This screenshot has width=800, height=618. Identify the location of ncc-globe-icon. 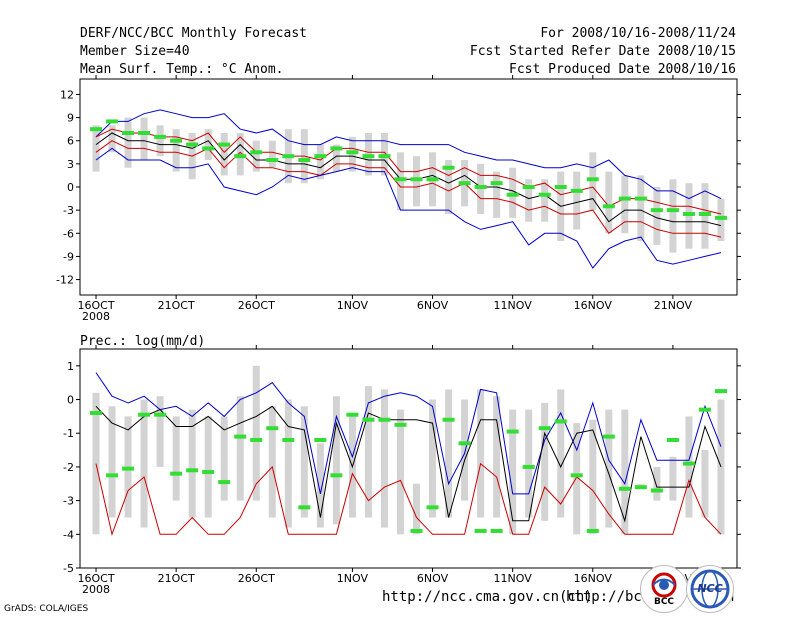
(710, 589).